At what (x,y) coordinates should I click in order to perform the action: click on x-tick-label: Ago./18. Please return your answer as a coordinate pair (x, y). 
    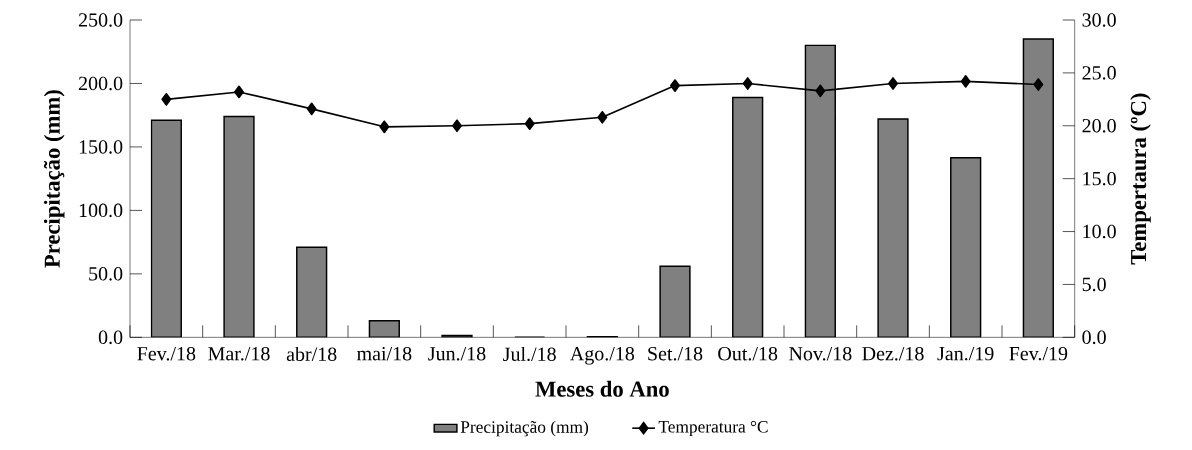
    Looking at the image, I should click on (602, 355).